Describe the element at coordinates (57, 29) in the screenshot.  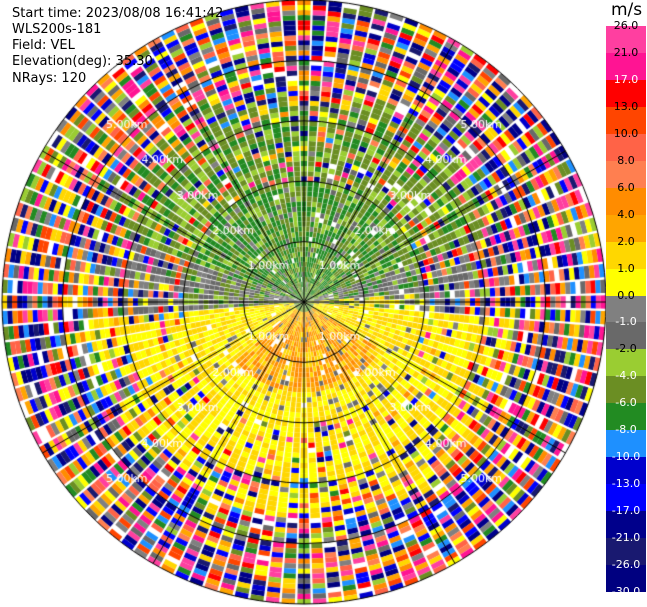
I see `instrument-label: WLS200s-181` at that location.